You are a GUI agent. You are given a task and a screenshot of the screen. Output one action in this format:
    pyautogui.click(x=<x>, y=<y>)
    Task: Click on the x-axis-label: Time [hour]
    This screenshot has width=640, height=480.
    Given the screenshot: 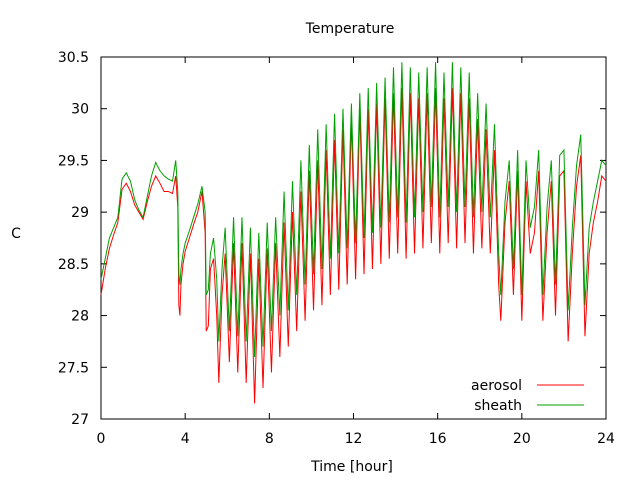 What is the action you would take?
    pyautogui.click(x=351, y=467)
    